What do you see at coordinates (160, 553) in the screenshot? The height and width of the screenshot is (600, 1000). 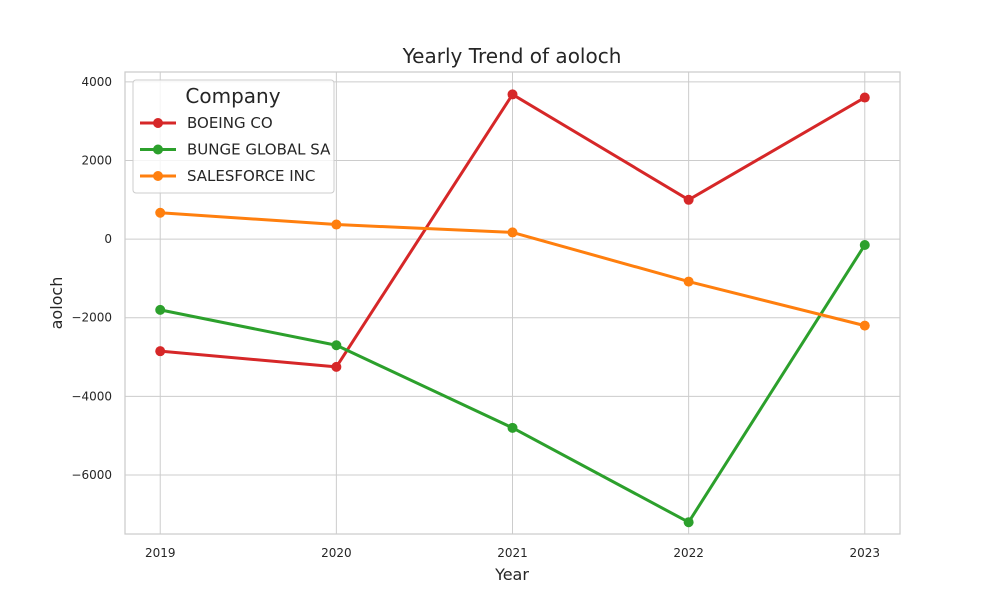 I see `x-tick-label: 2019` at bounding box center [160, 553].